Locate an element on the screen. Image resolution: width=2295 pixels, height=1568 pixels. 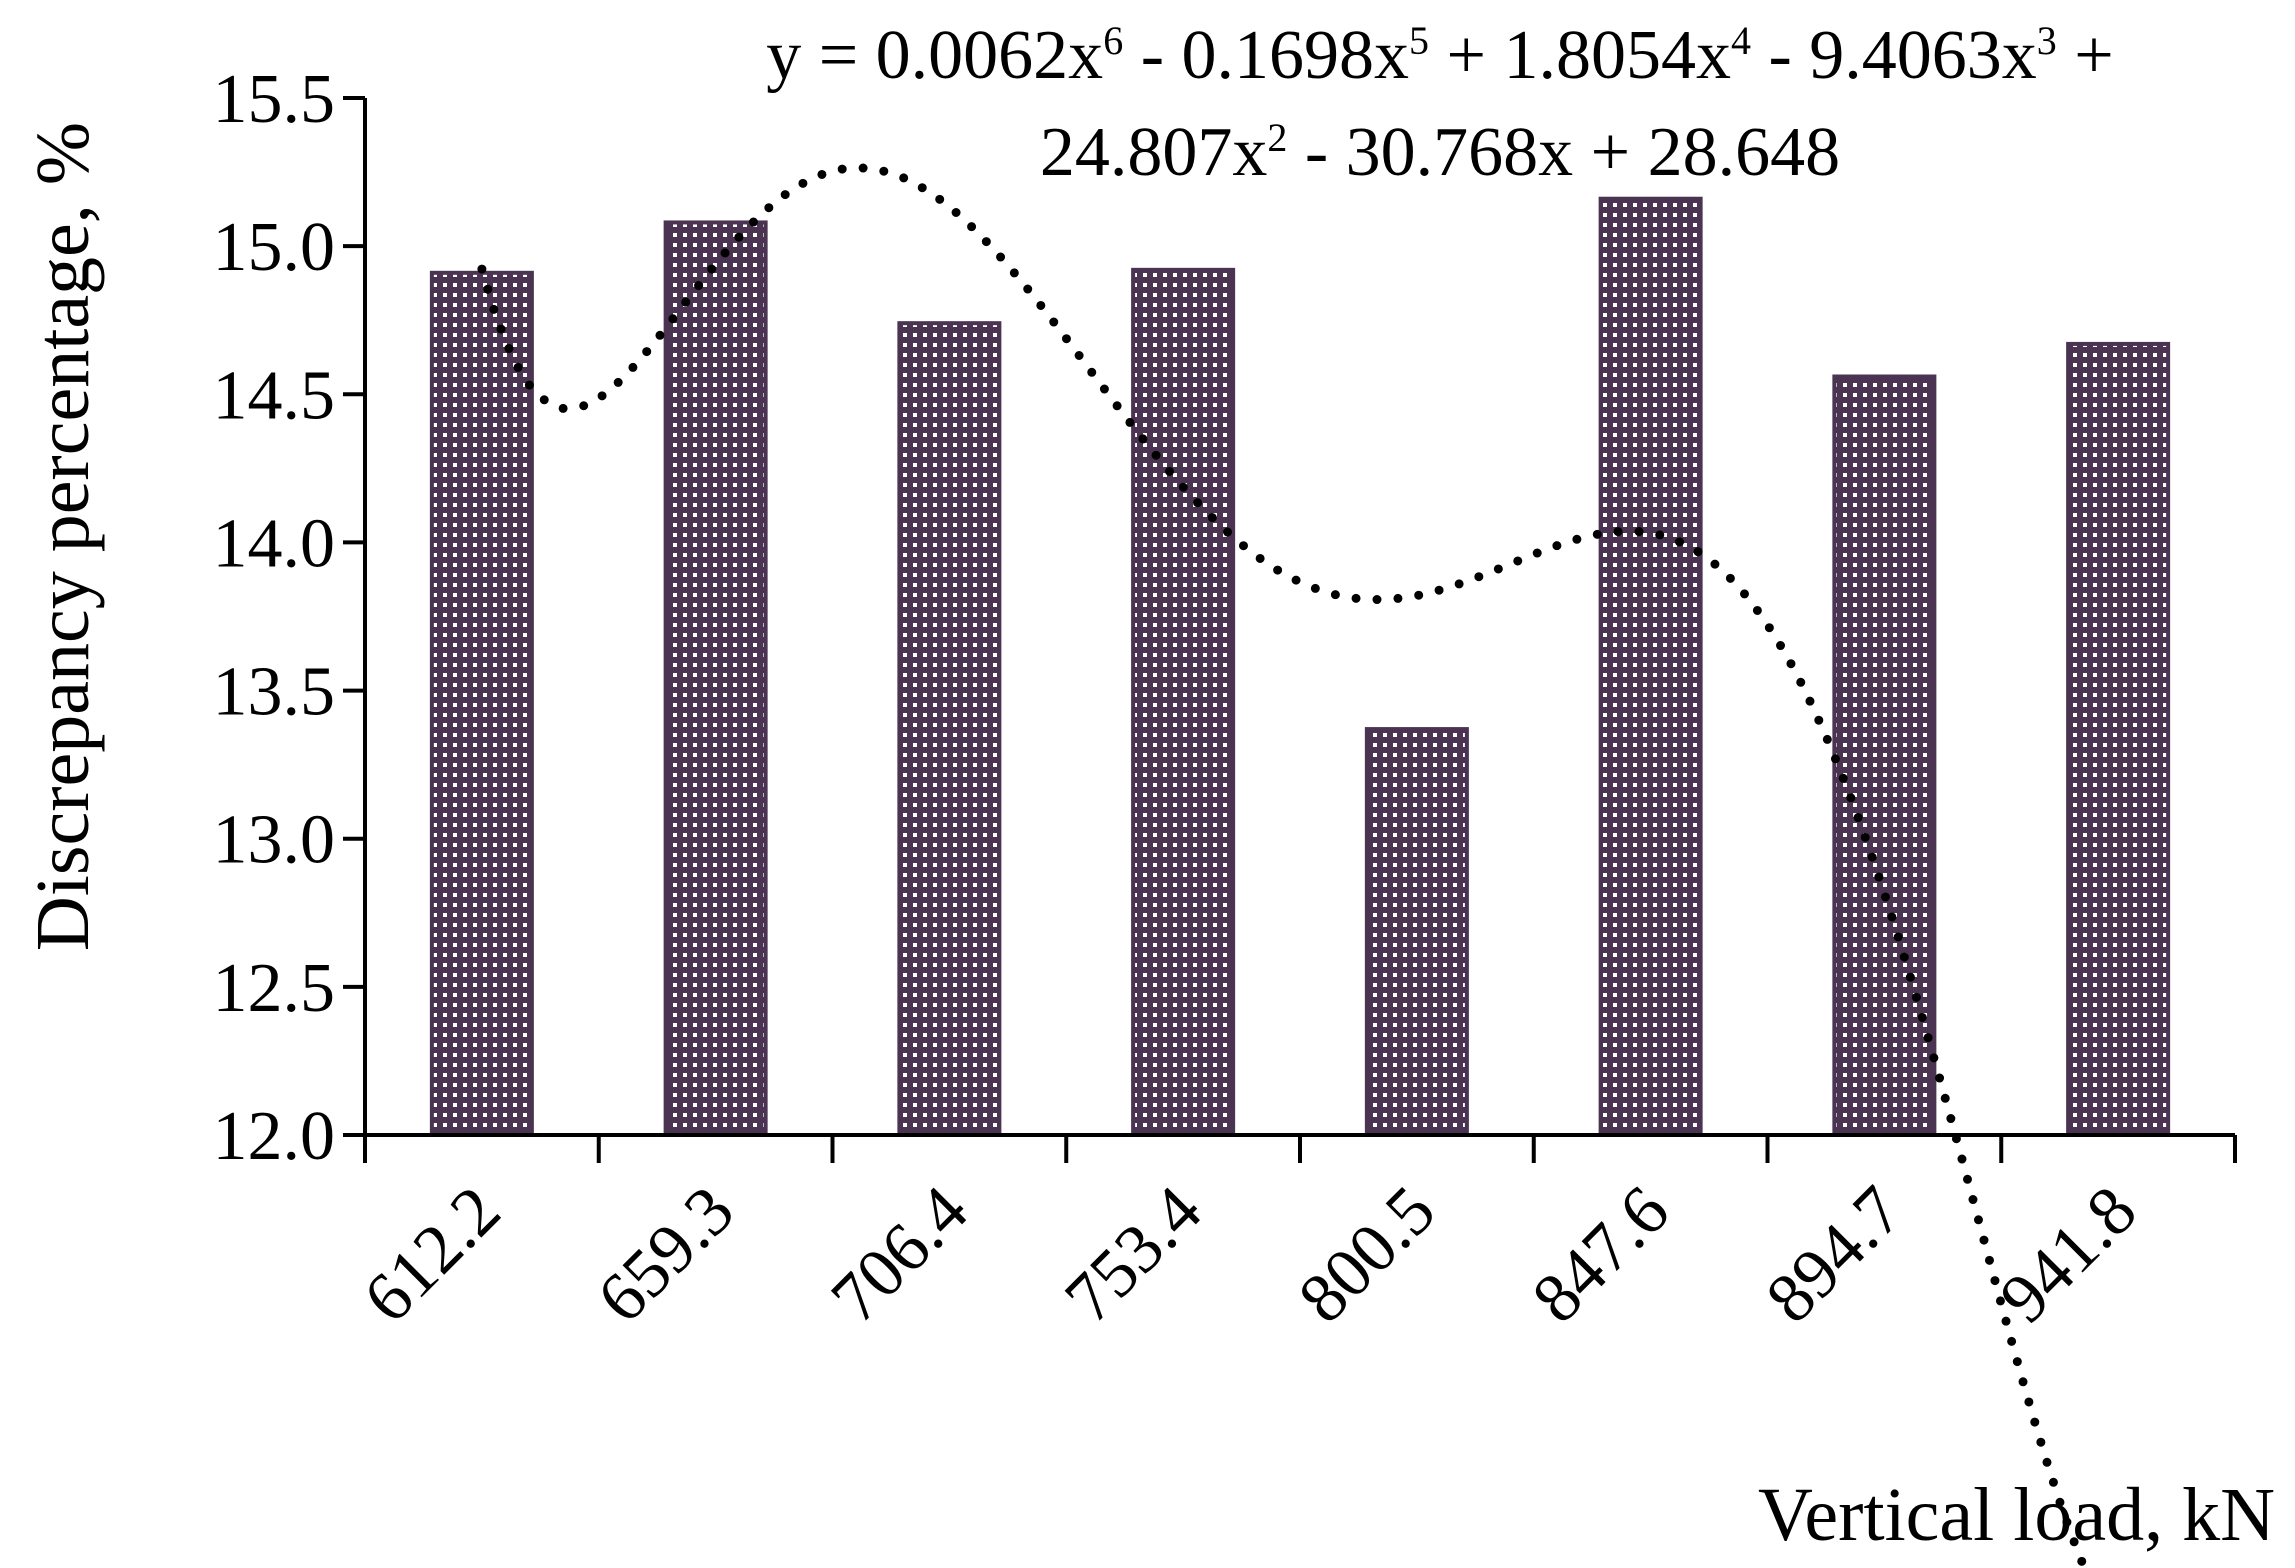
y-tick-label: 12.5 is located at coordinates (274, 988).